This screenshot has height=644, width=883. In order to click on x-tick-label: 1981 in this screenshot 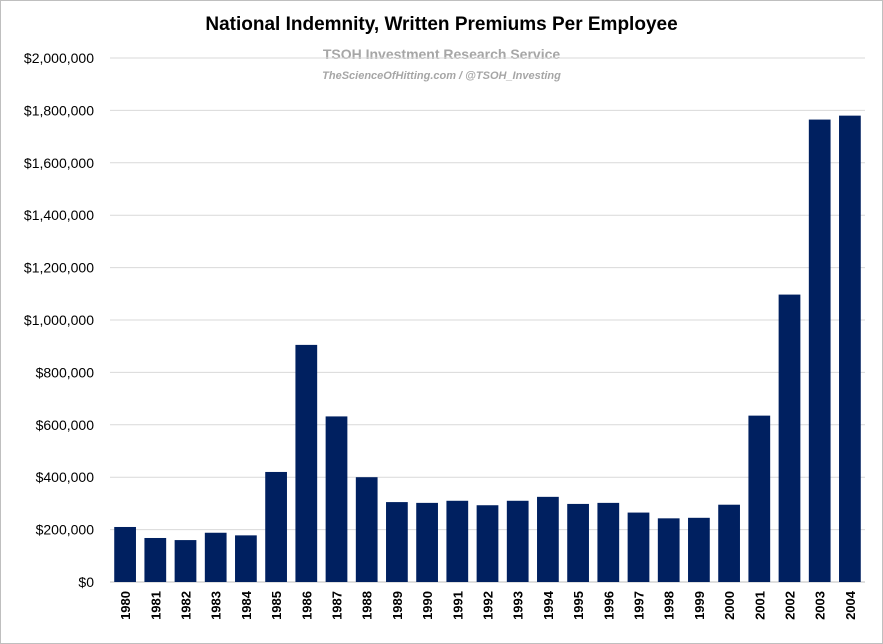, I will do `click(155, 605)`.